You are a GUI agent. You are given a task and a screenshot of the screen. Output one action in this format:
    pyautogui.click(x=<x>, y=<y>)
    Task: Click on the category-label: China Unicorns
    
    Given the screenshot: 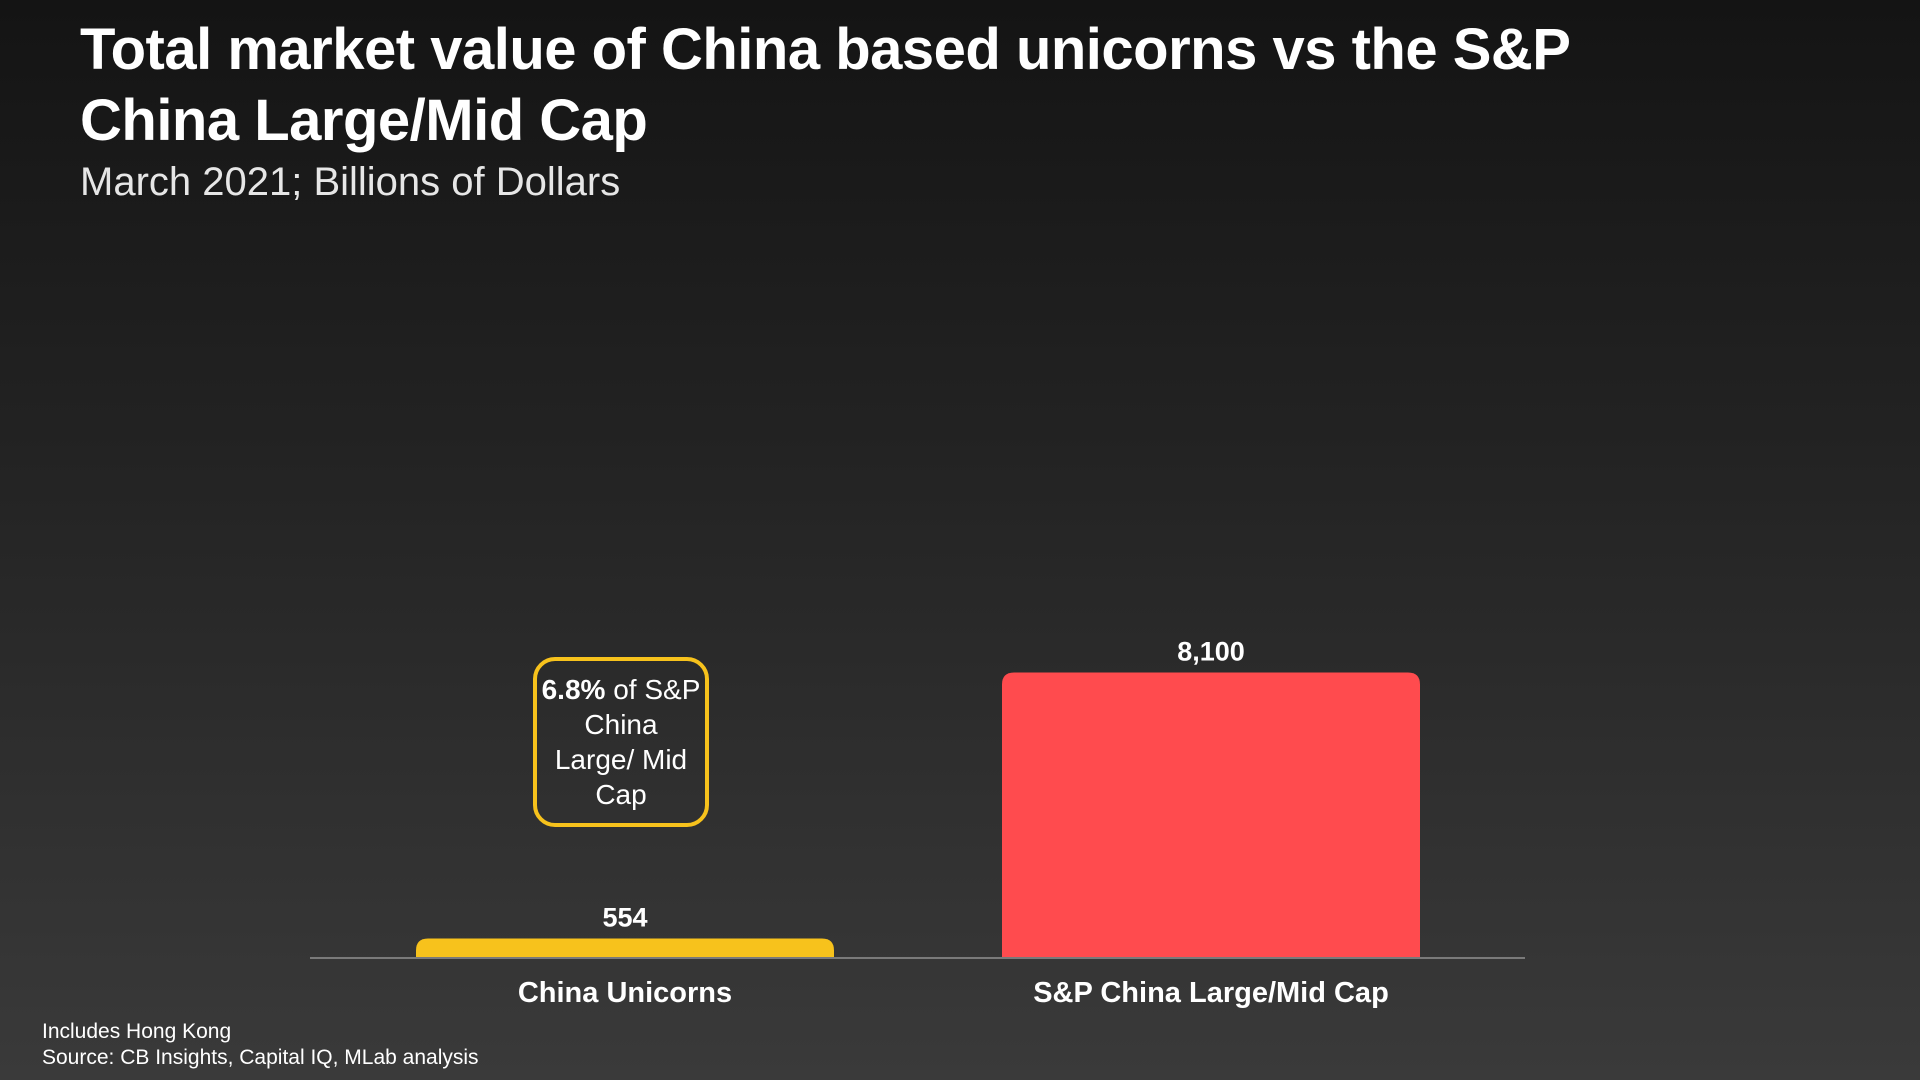 What is the action you would take?
    pyautogui.click(x=625, y=993)
    